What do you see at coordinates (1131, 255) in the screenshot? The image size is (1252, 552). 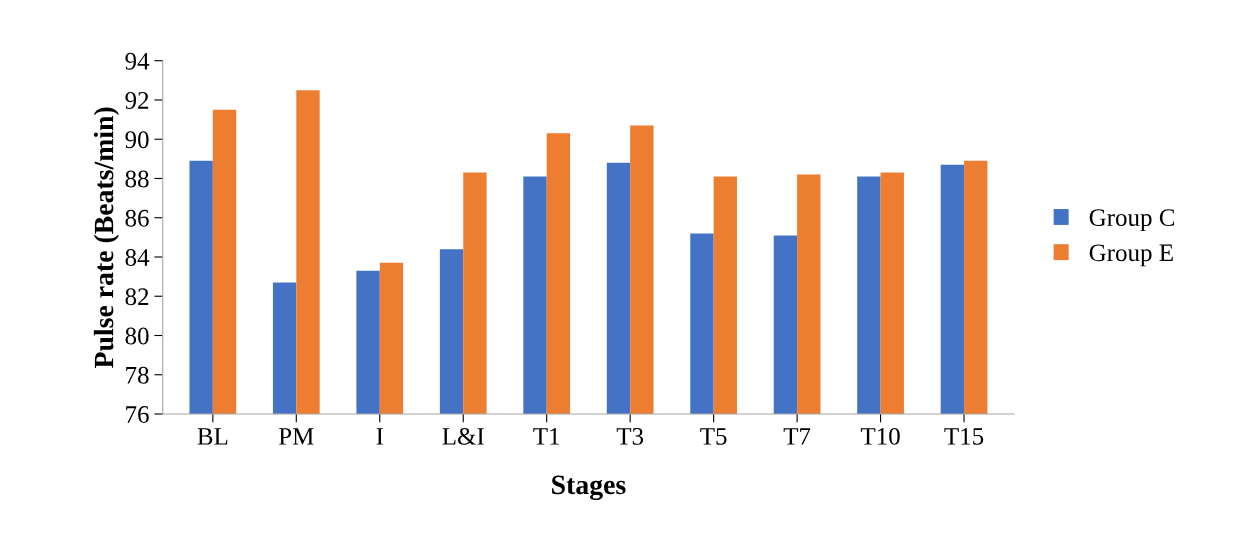 I see `legend-label: Group E` at bounding box center [1131, 255].